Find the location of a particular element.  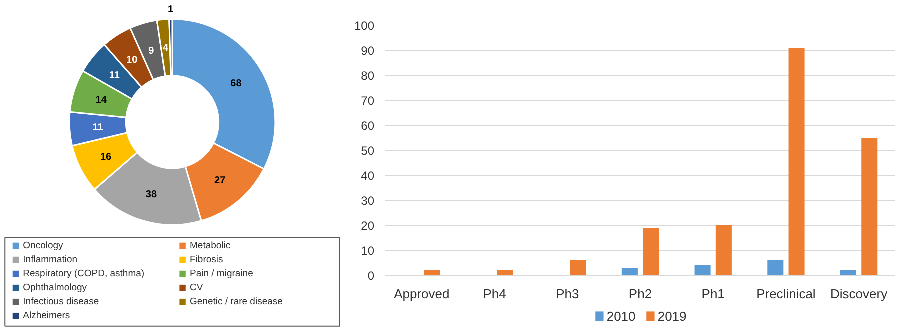

legend-label: 2010 is located at coordinates (621, 316).